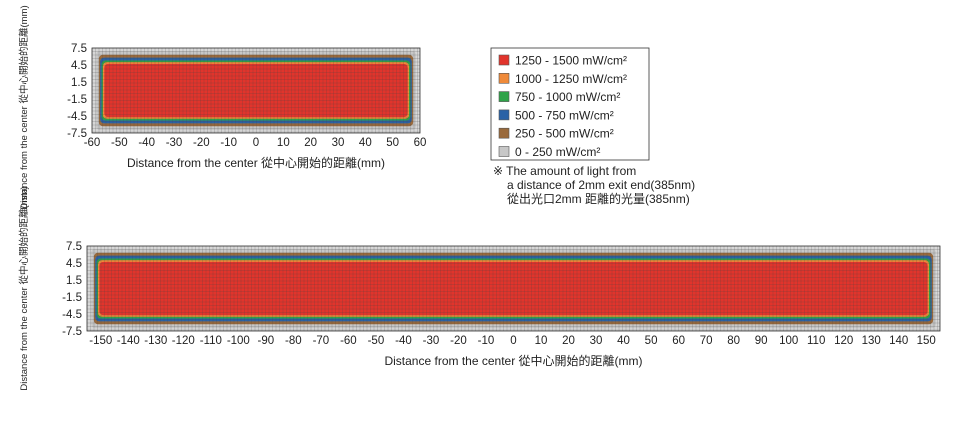  What do you see at coordinates (211, 341) in the screenshot?
I see `x-tick-label: -110` at bounding box center [211, 341].